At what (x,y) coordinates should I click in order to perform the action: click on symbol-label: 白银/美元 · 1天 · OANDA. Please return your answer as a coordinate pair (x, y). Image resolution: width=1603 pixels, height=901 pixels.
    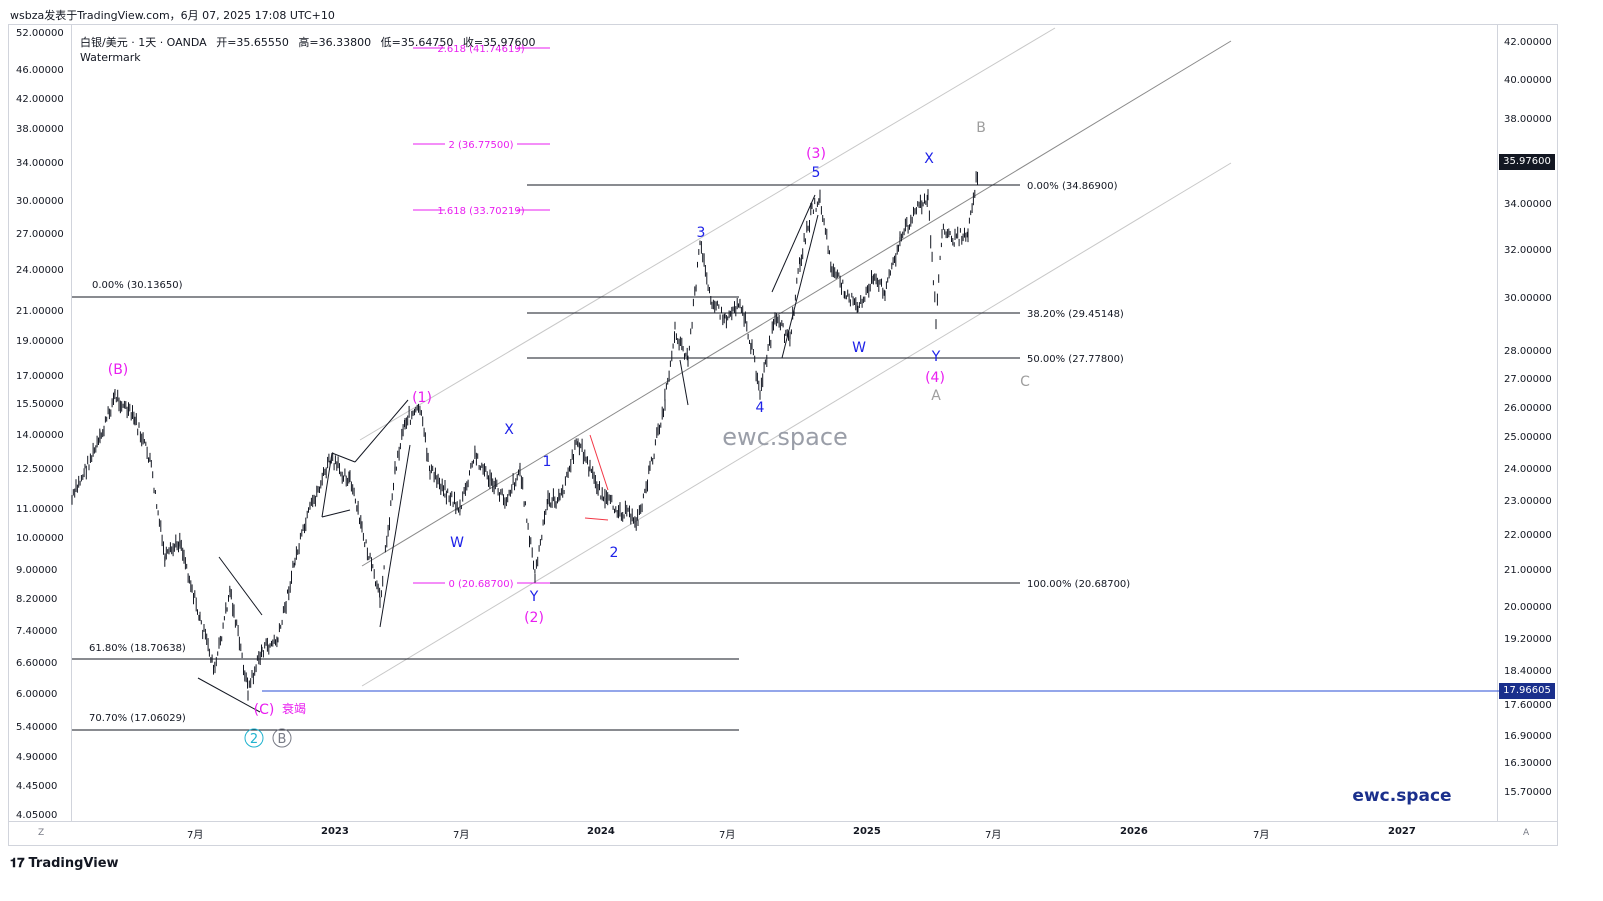
    Looking at the image, I should click on (143, 42).